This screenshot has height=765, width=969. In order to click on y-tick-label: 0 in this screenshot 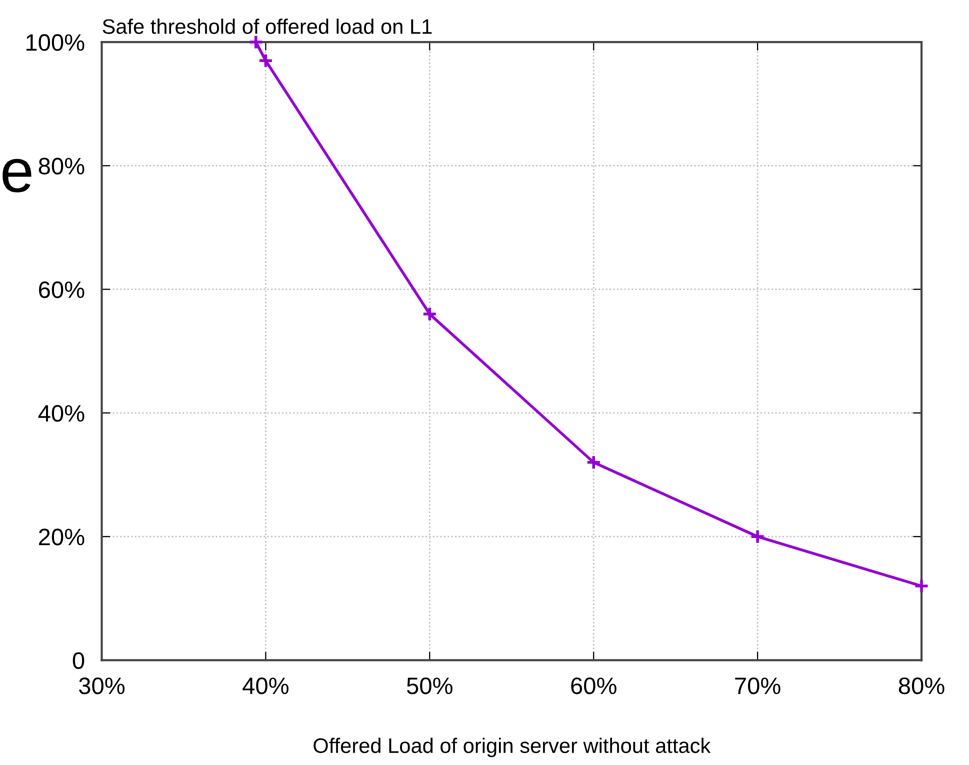, I will do `click(78, 660)`.